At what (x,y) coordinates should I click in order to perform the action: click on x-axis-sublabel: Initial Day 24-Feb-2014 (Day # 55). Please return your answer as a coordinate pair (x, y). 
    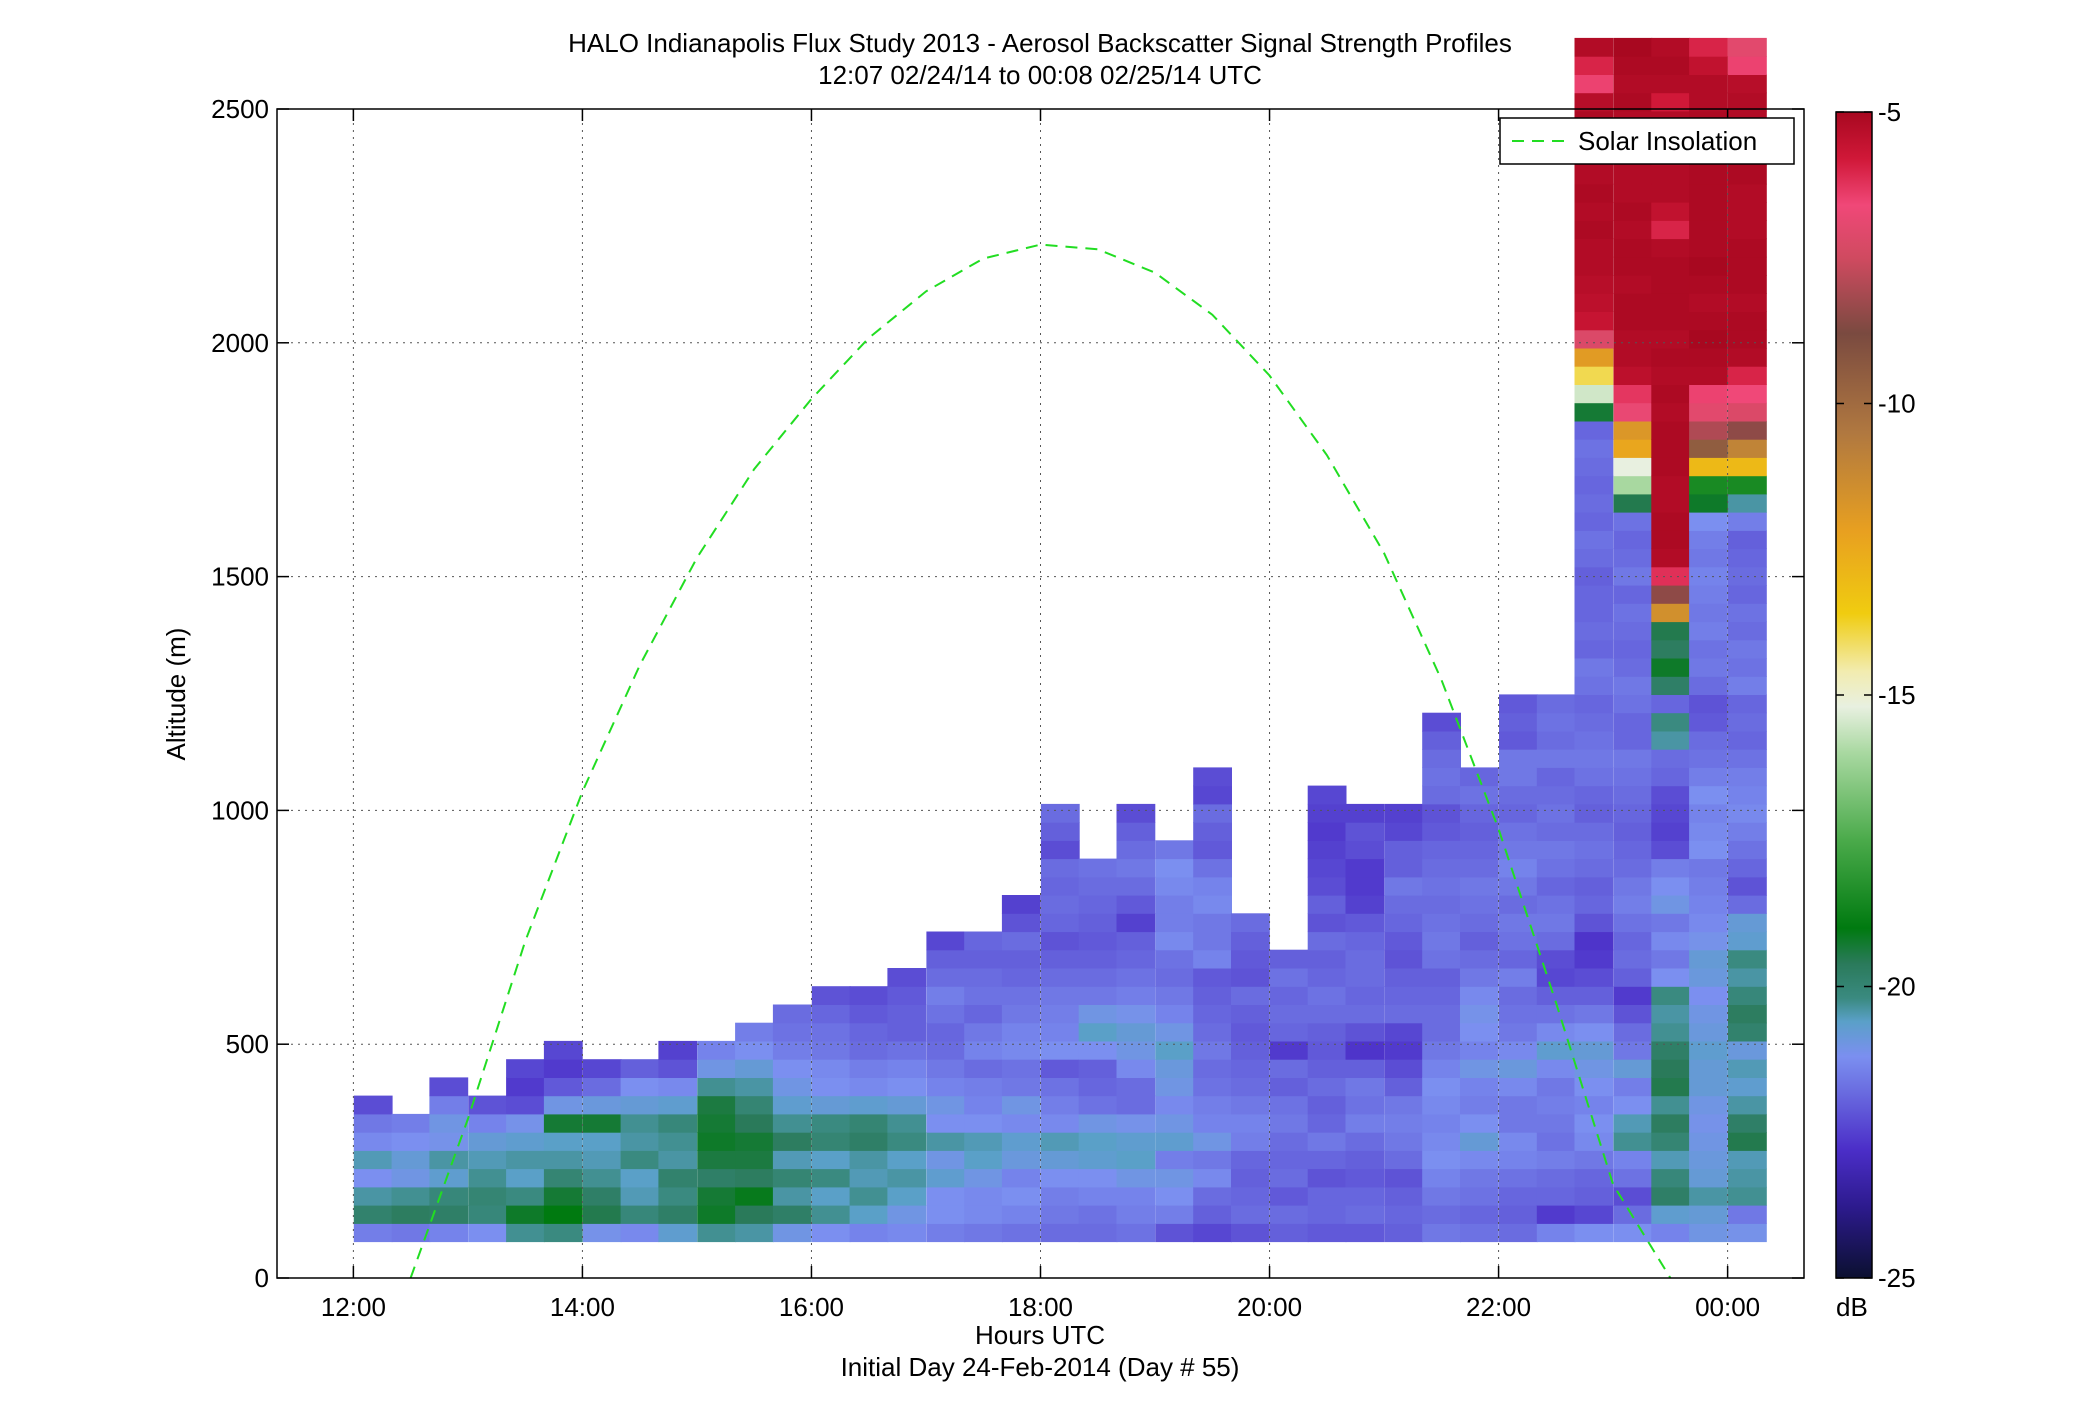
    Looking at the image, I should click on (1040, 1367).